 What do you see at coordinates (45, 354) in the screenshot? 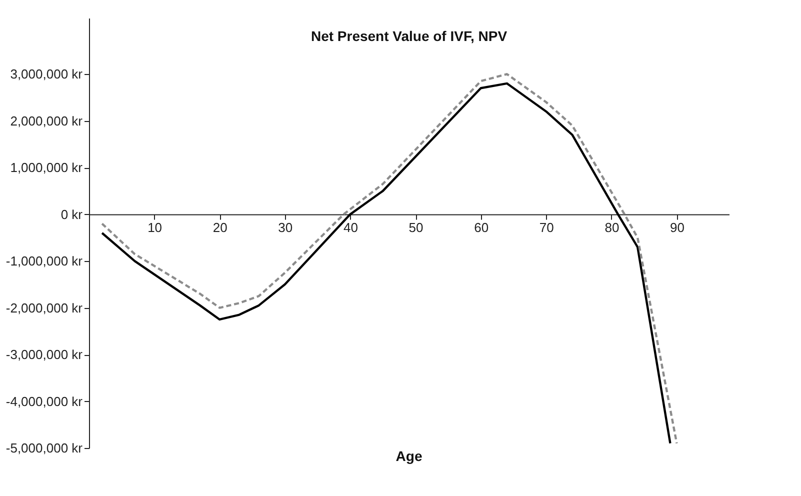
I see `y-tick-label: -3,000,000 kr` at bounding box center [45, 354].